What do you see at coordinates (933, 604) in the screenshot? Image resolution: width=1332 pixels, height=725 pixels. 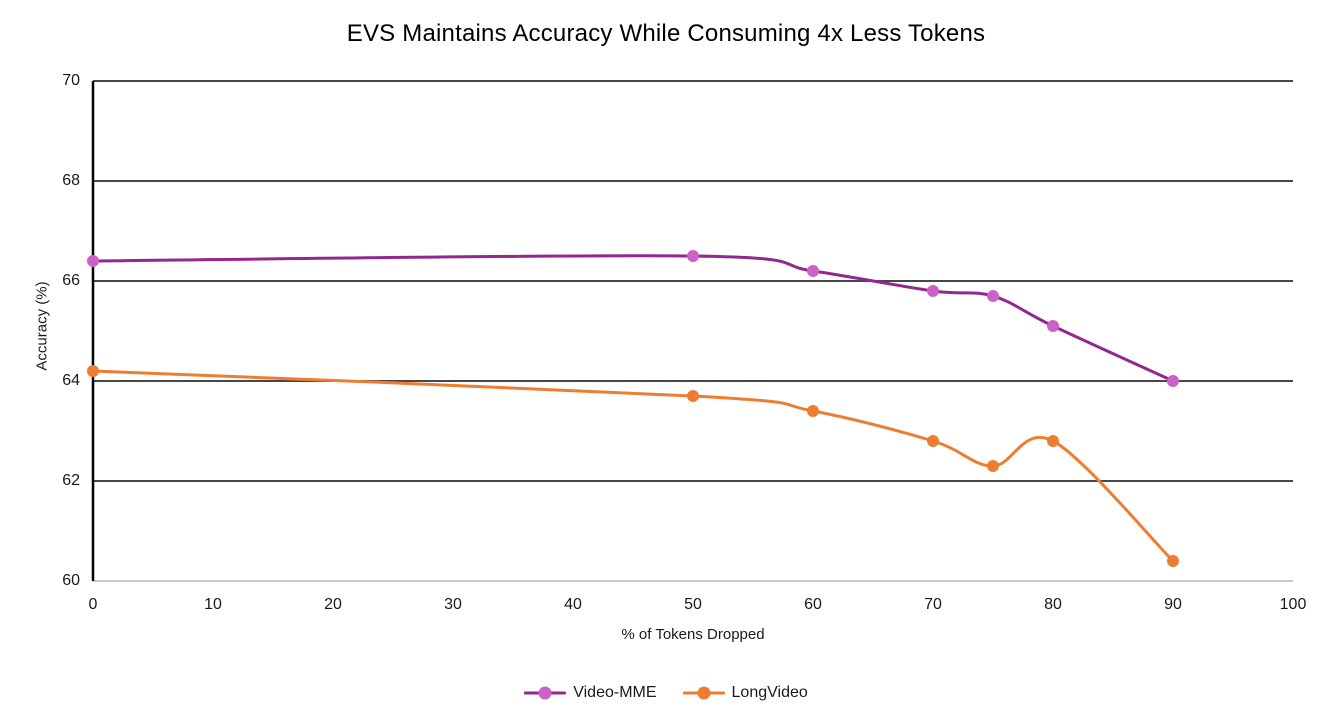 I see `x-tick-label-70: 70` at bounding box center [933, 604].